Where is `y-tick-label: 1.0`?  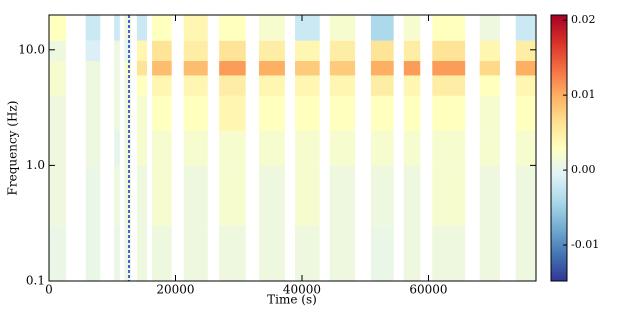
y-tick-label: 1.0 is located at coordinates (35, 165).